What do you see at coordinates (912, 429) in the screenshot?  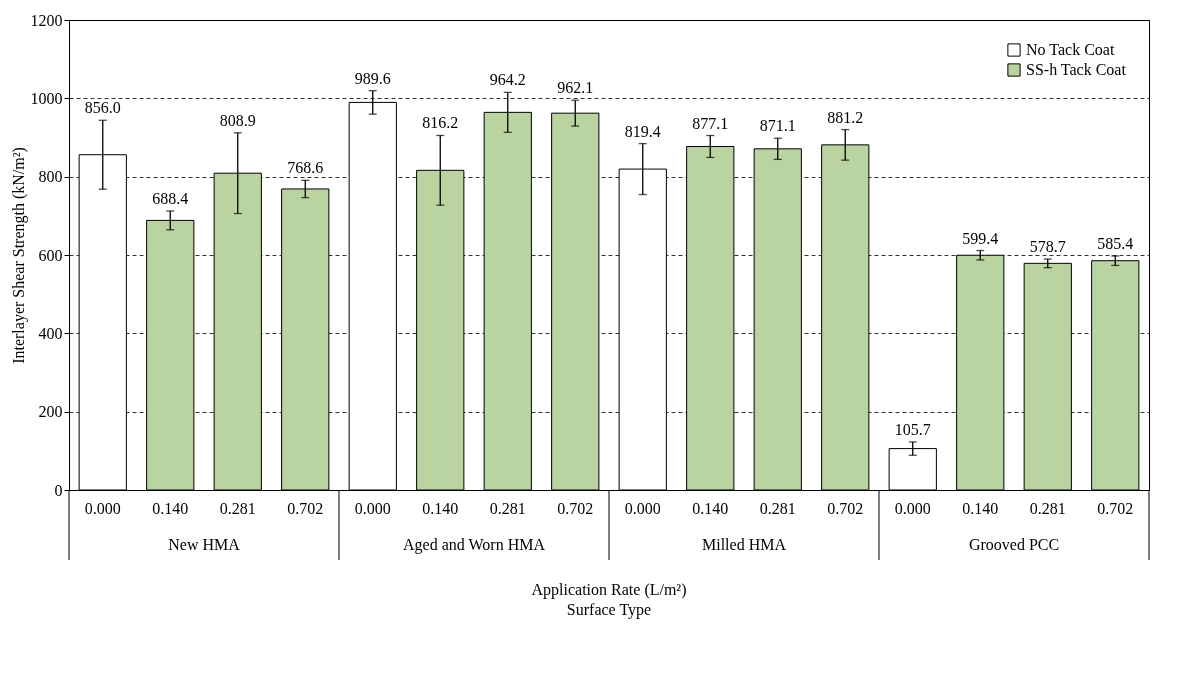 I see `data-label: 105.7` at bounding box center [912, 429].